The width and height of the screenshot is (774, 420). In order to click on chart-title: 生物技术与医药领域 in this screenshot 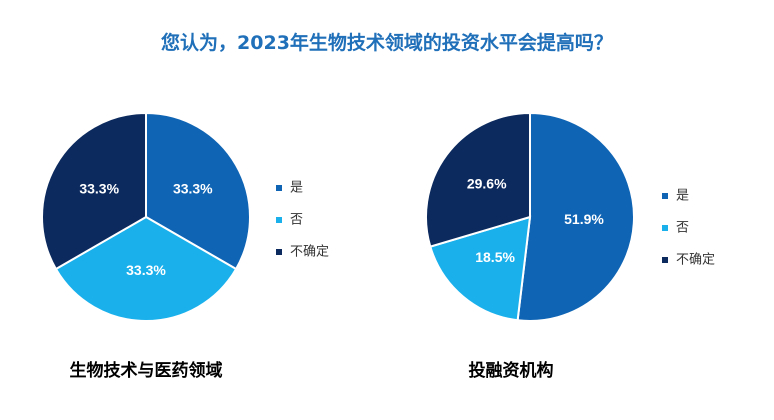, I will do `click(146, 370)`.